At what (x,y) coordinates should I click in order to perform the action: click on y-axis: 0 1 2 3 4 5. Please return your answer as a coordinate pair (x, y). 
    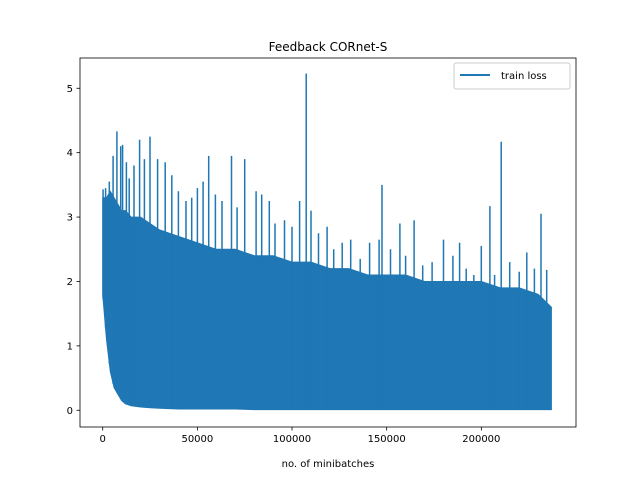
    Looking at the image, I should click on (73, 250).